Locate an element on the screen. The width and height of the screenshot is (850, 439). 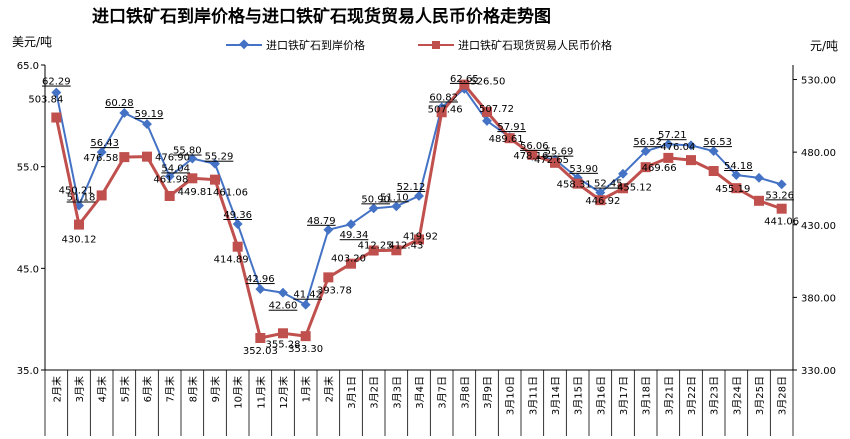
x-axis-tick-label: 3月1日 is located at coordinates (352, 392).